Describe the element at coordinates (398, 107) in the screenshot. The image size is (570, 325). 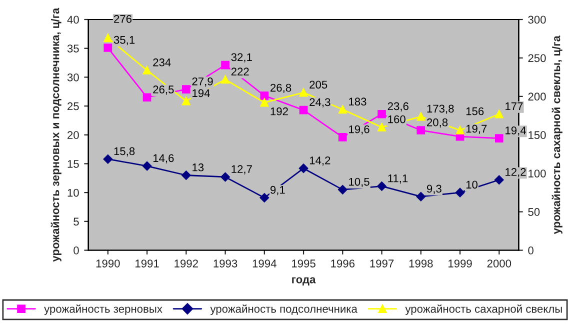
I see `data-label: 23,6` at that location.